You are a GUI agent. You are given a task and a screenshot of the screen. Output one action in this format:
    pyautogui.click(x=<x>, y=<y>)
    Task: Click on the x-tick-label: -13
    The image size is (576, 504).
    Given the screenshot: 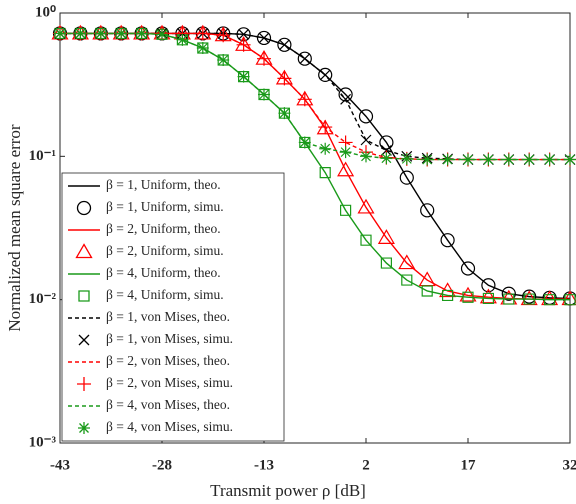 What is the action you would take?
    pyautogui.click(x=264, y=465)
    